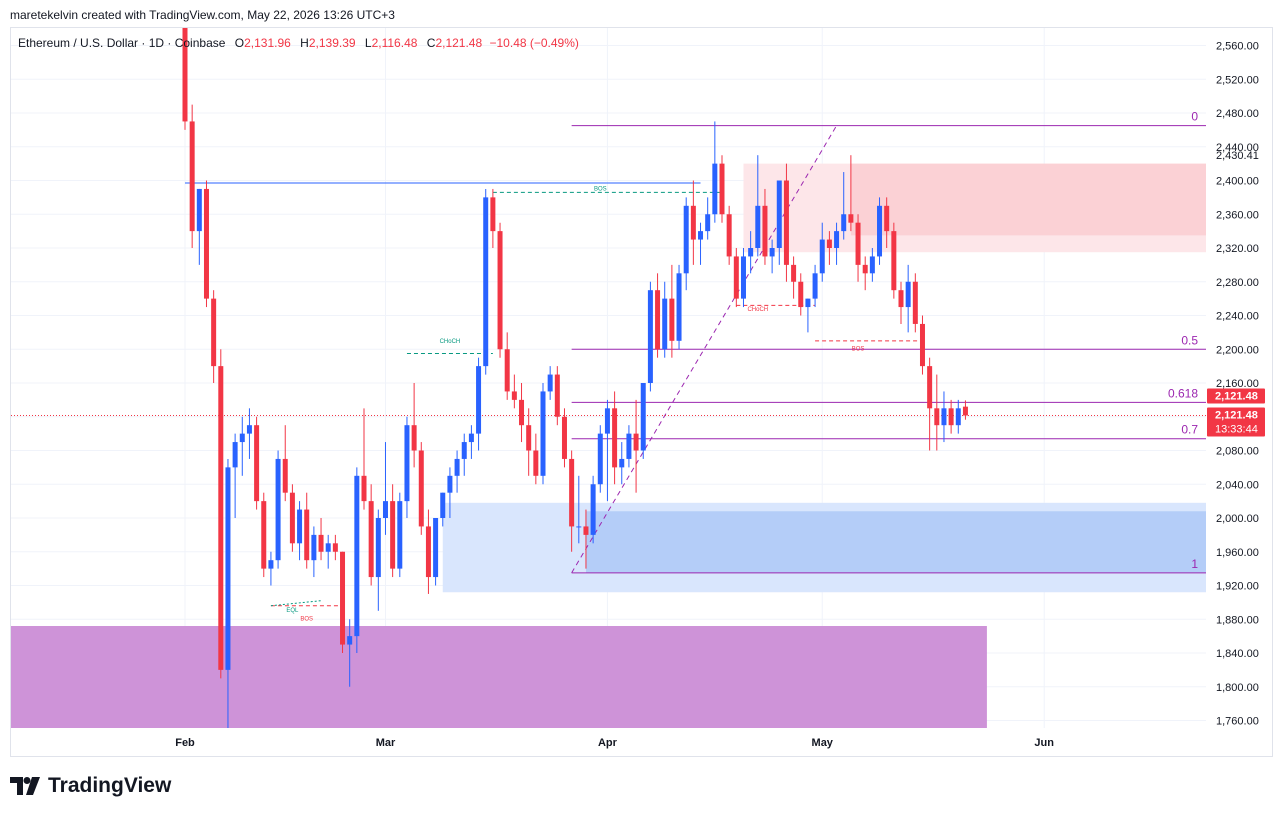 The image size is (1283, 817). I want to click on structure-label: CHoCH, so click(757, 310).